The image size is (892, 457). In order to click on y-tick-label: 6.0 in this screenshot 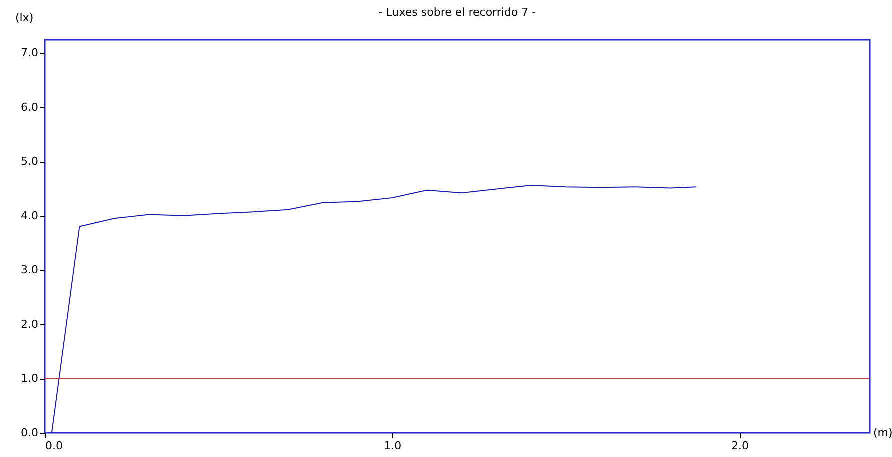, I will do `click(29, 107)`.